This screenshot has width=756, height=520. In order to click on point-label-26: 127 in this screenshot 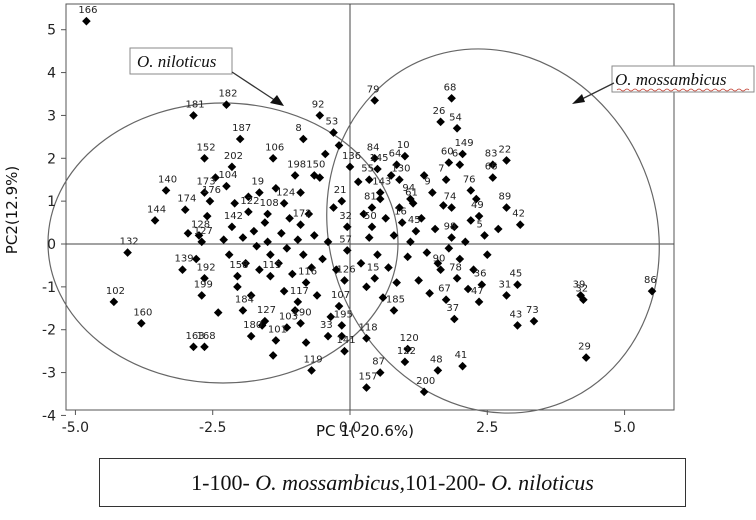, I will do `click(203, 231)`.